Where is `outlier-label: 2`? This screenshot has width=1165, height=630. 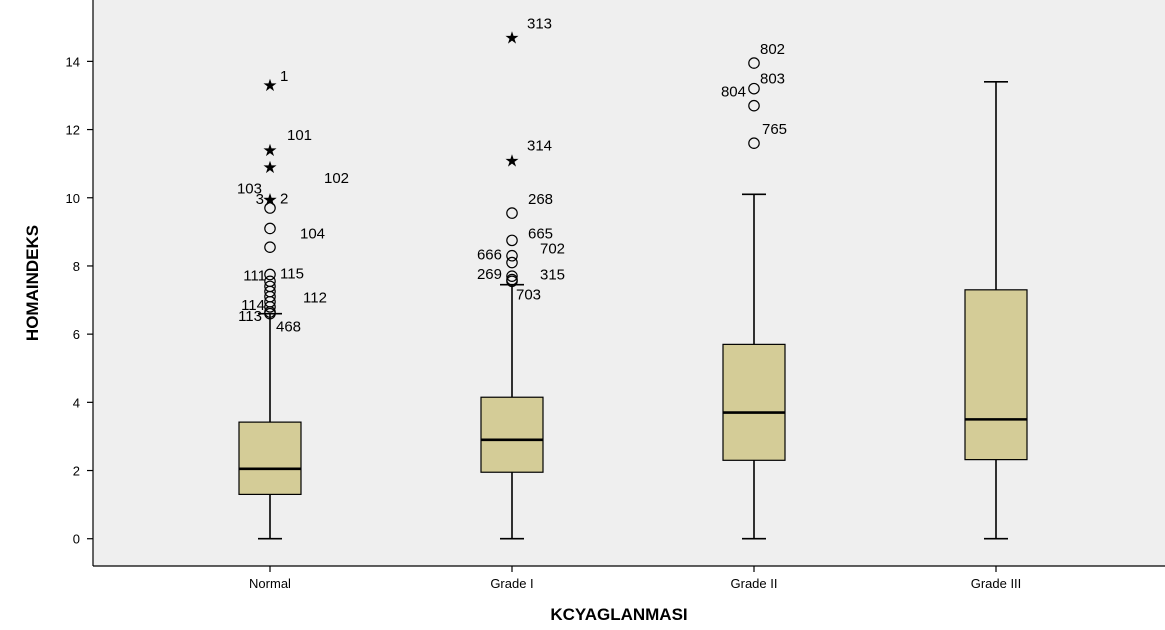 outlier-label: 2 is located at coordinates (284, 198).